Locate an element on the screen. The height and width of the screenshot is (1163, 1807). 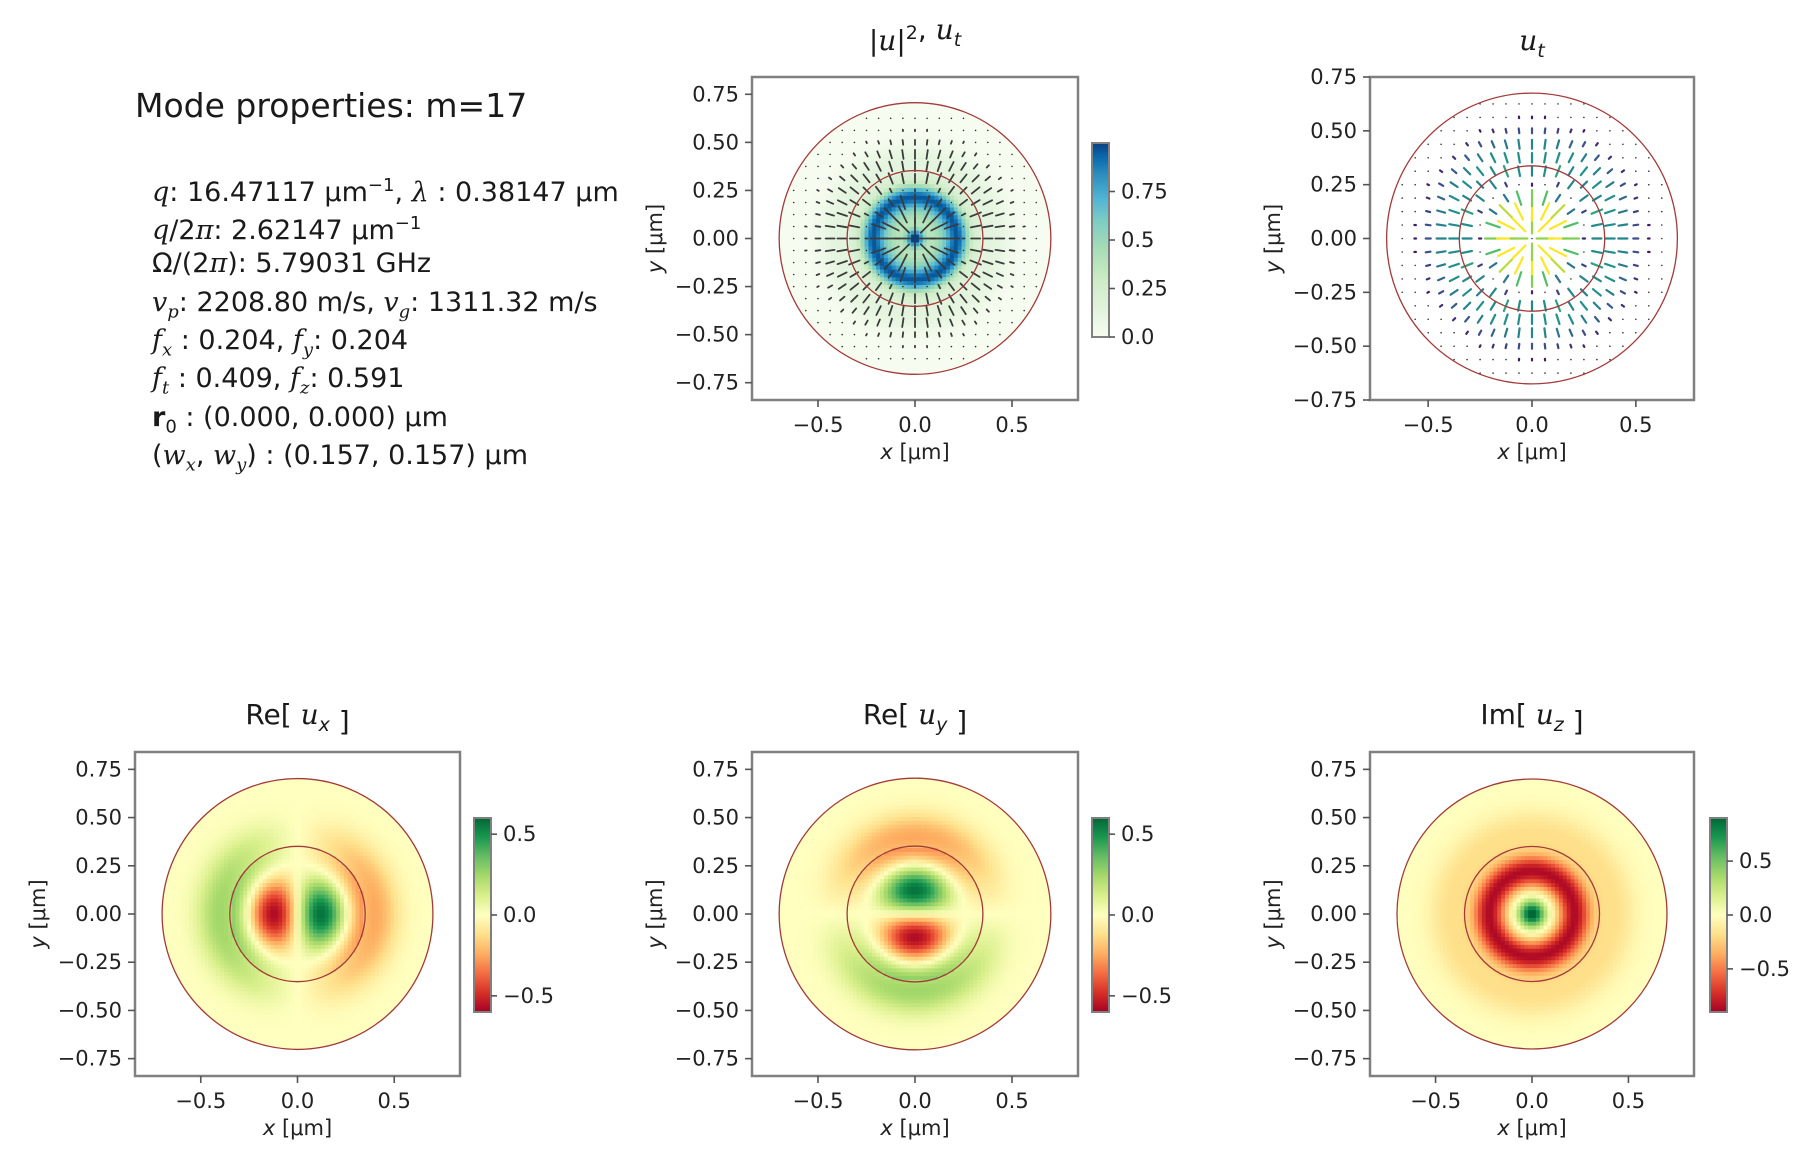
colorbar-tick-label: 0.25 is located at coordinates (1144, 289).